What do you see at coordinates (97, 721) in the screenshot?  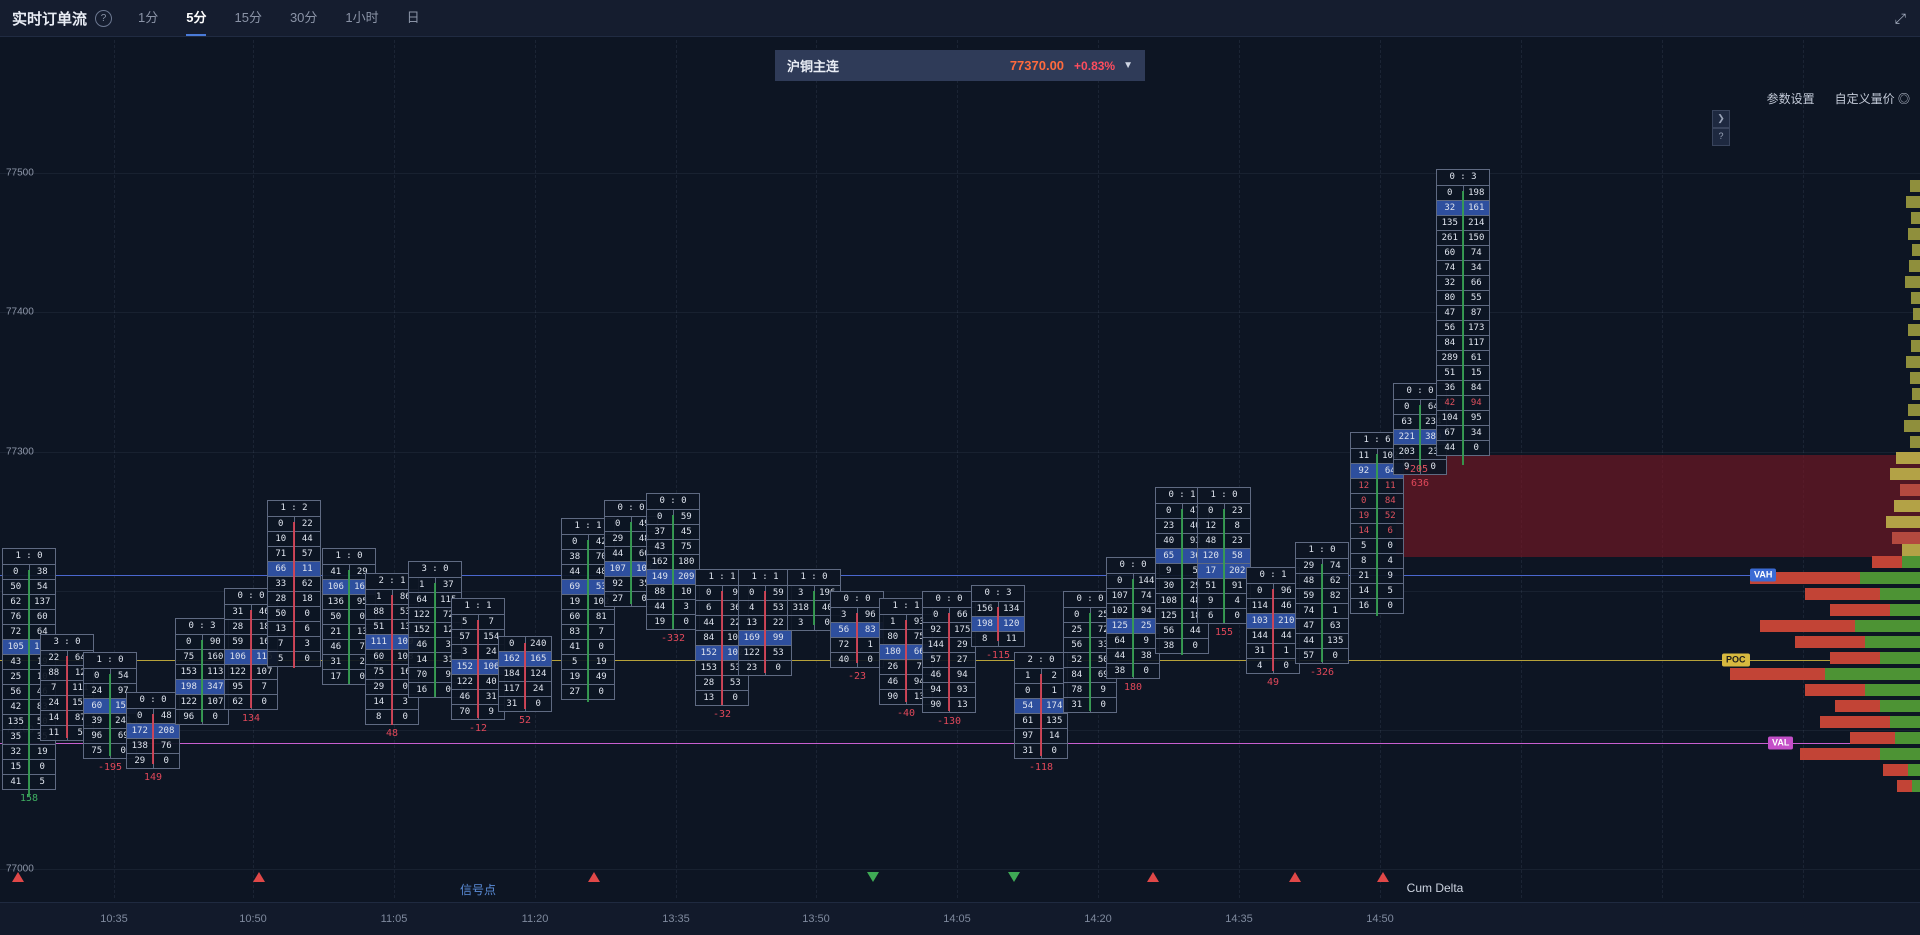 I see `bid-volume: 39` at bounding box center [97, 721].